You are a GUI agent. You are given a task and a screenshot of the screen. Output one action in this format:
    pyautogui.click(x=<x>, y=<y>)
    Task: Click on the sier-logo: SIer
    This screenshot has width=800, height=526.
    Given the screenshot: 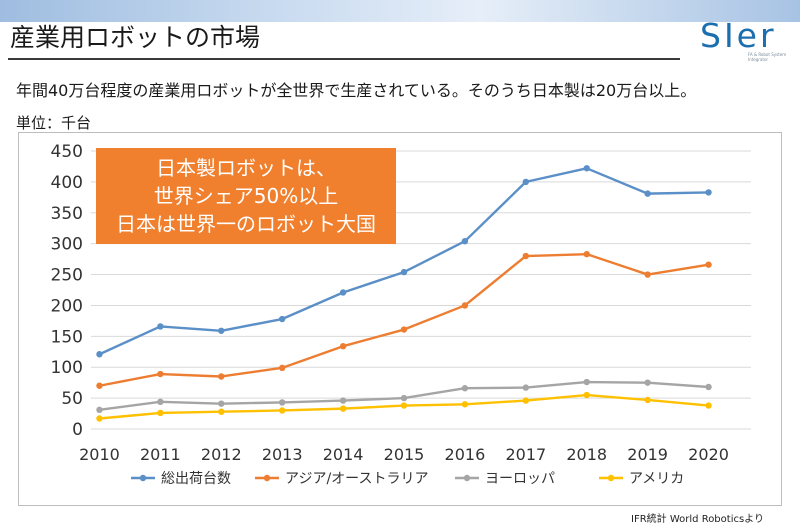 What is the action you would take?
    pyautogui.click(x=738, y=35)
    